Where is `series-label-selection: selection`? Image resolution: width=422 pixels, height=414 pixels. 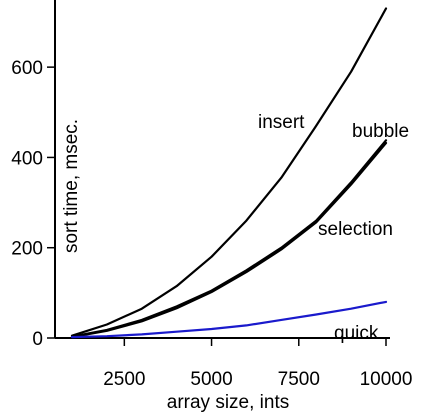
series-label-selection: selection is located at coordinates (355, 229).